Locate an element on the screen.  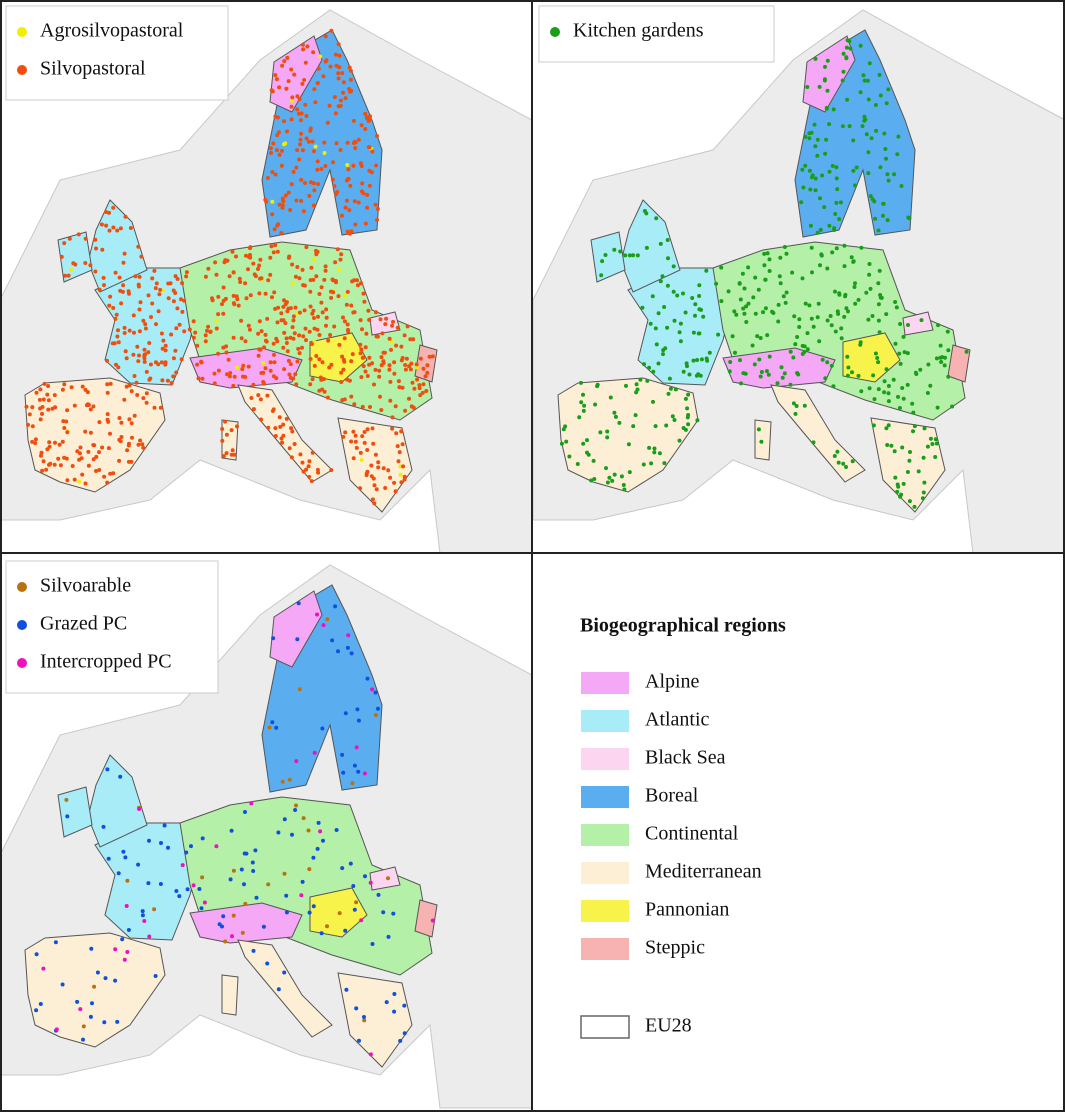
legend-label: Agrosilvopastoral is located at coordinates (112, 31).